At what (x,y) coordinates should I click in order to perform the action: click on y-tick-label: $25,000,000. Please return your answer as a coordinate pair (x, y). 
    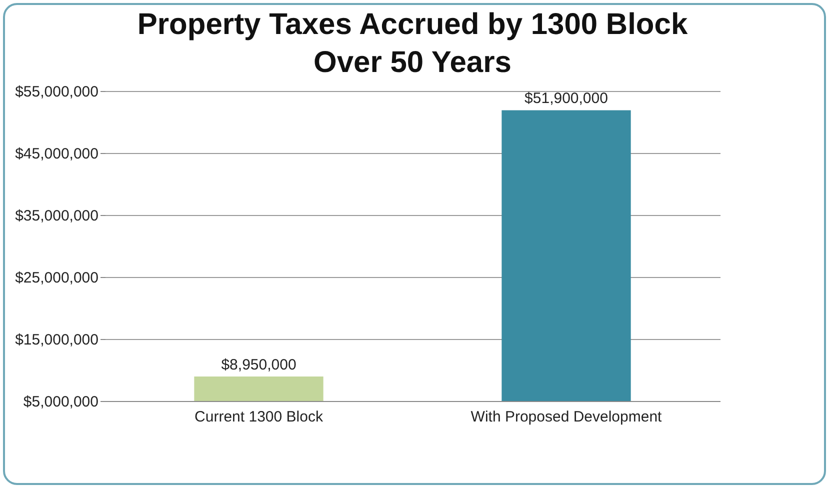
    Looking at the image, I should click on (56, 278).